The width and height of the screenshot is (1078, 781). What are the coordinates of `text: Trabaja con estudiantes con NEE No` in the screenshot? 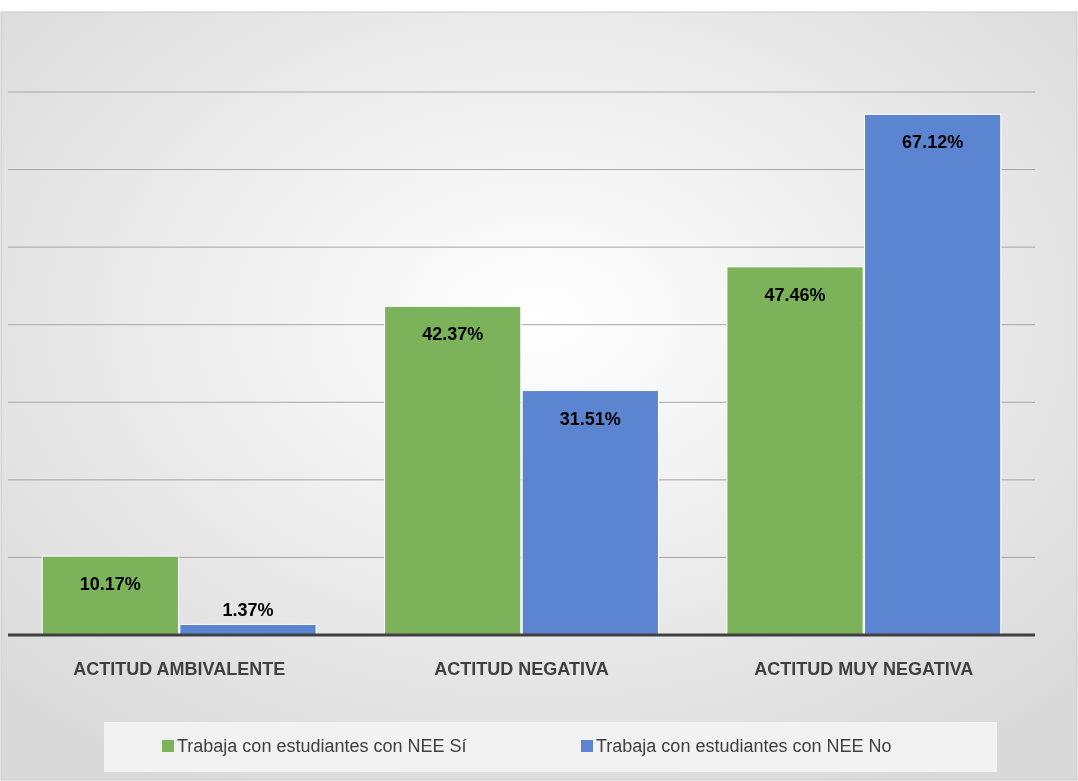 It's located at (744, 746).